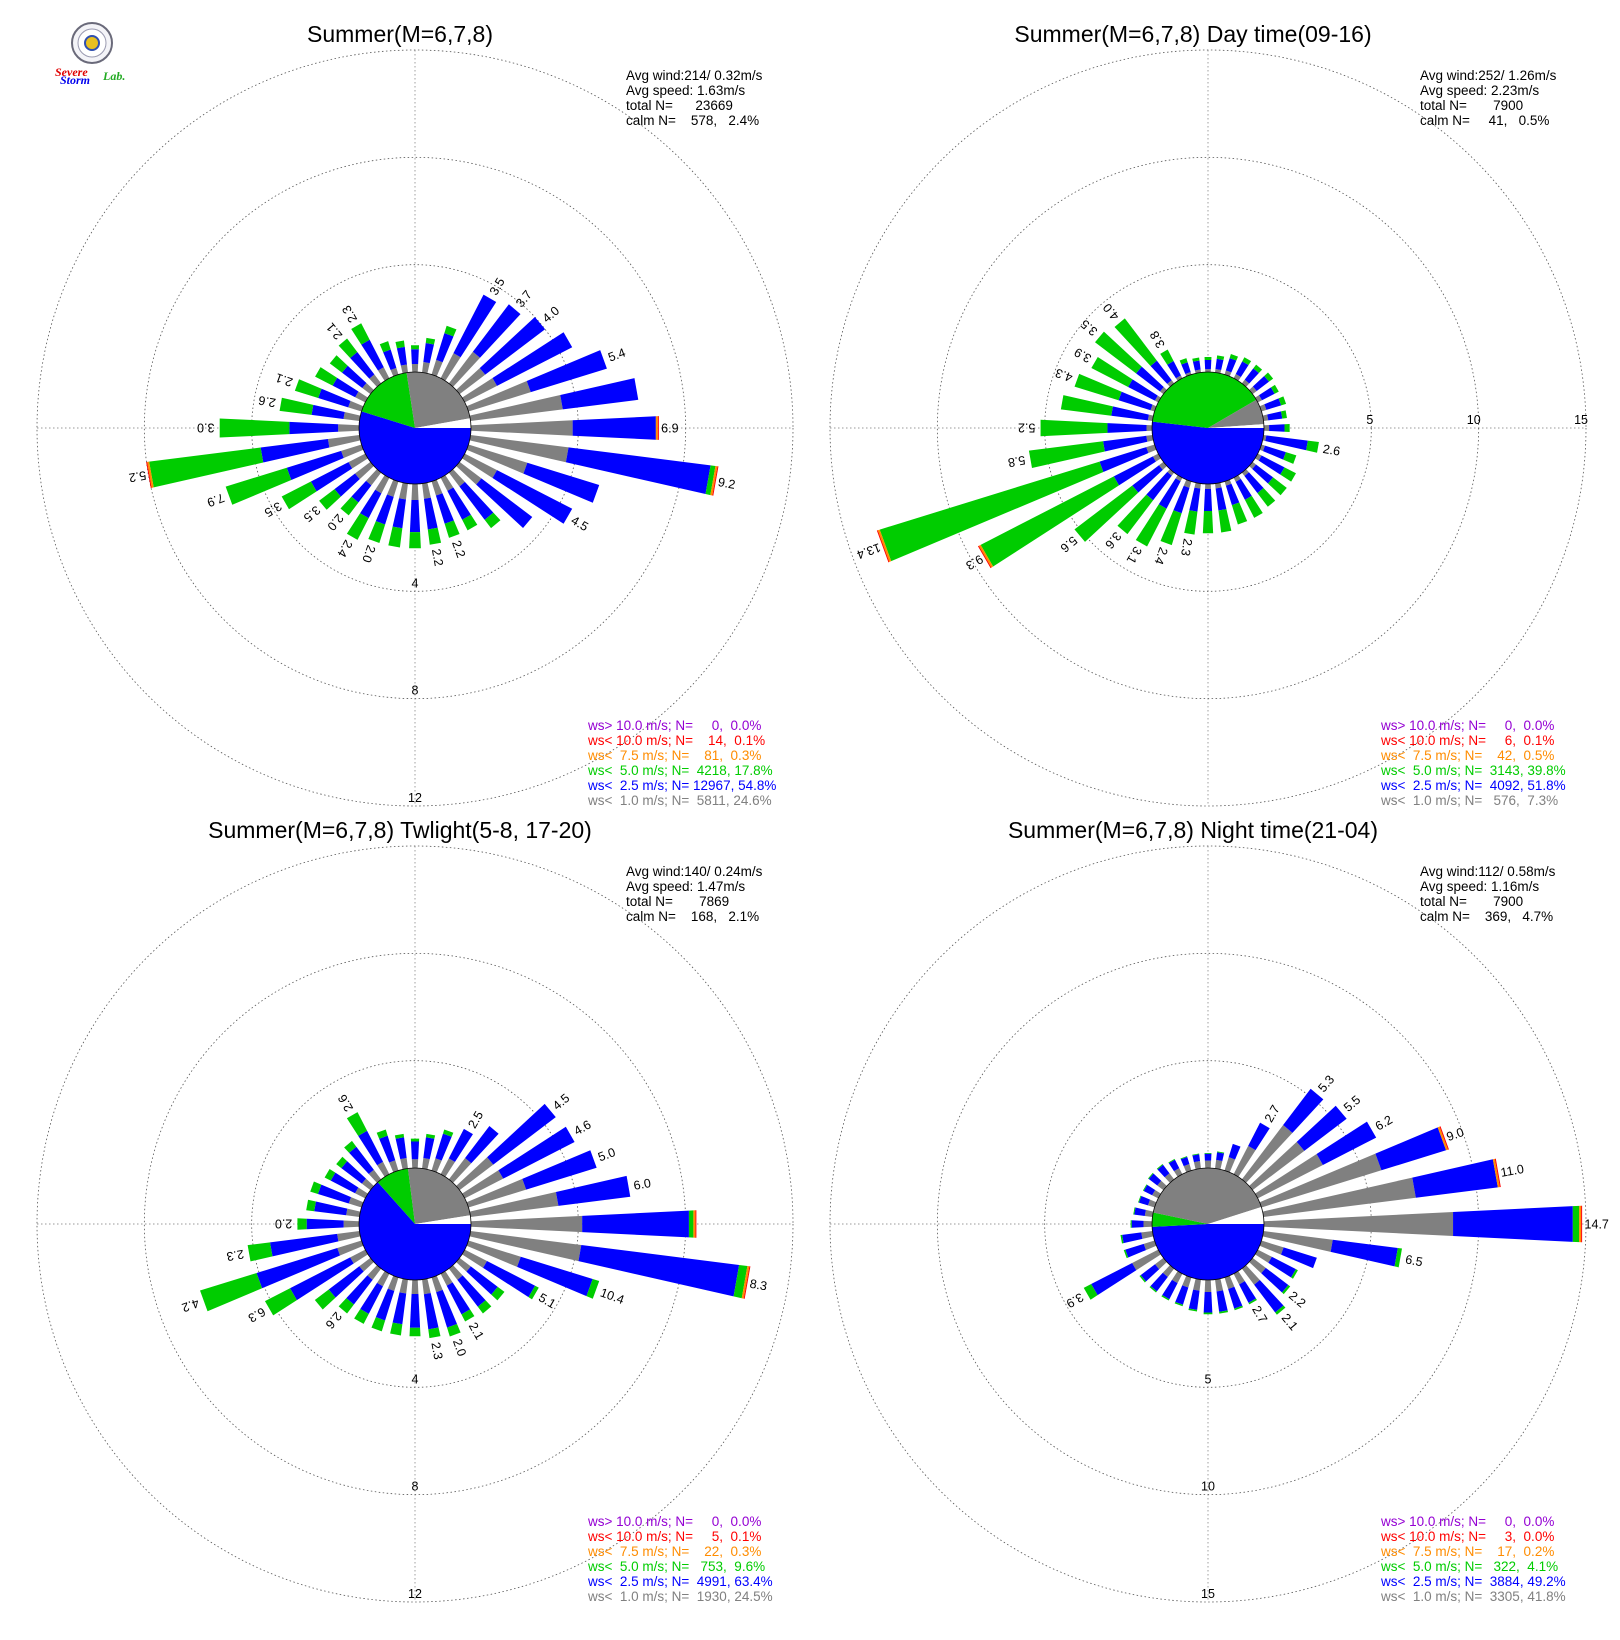 The image size is (1620, 1640). Describe the element at coordinates (437, 487) in the screenshot. I see `bar-160-lt1` at that location.